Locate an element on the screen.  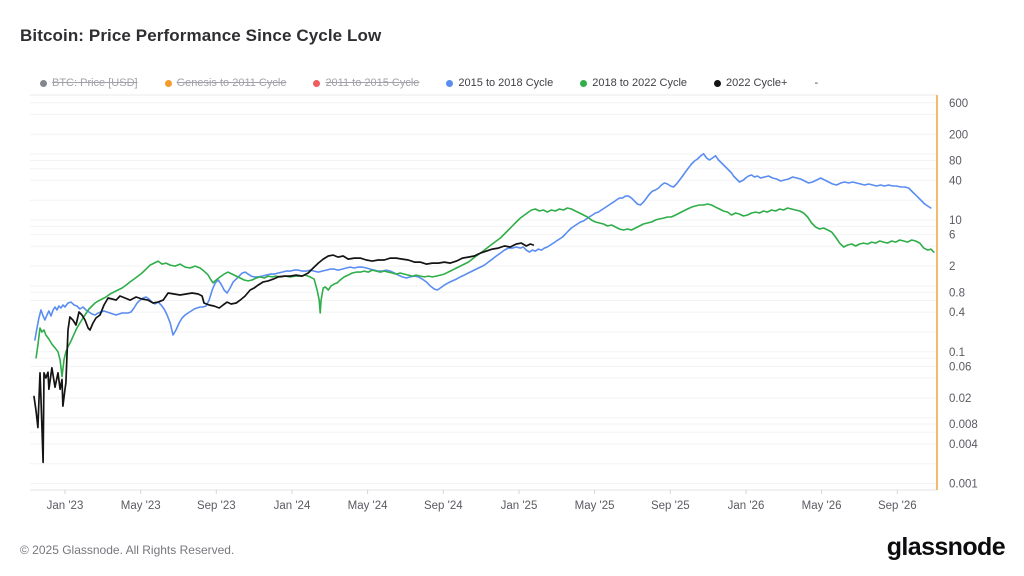
y-axis-label: 0.1 is located at coordinates (957, 353).